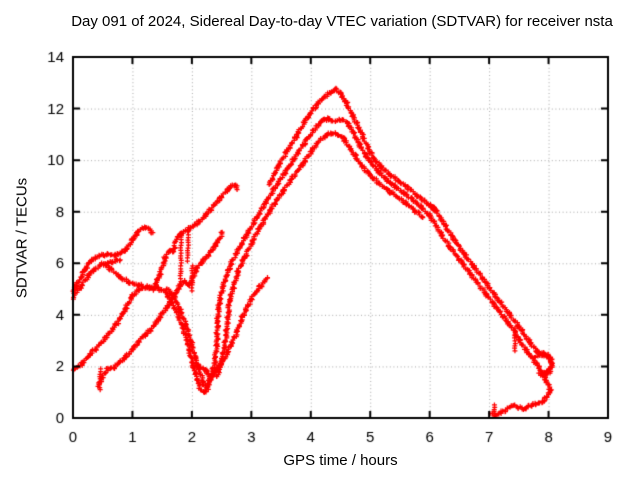 This screenshot has height=480, width=640. I want to click on y-axis-label: SDTVAR / TECUs, so click(22, 238).